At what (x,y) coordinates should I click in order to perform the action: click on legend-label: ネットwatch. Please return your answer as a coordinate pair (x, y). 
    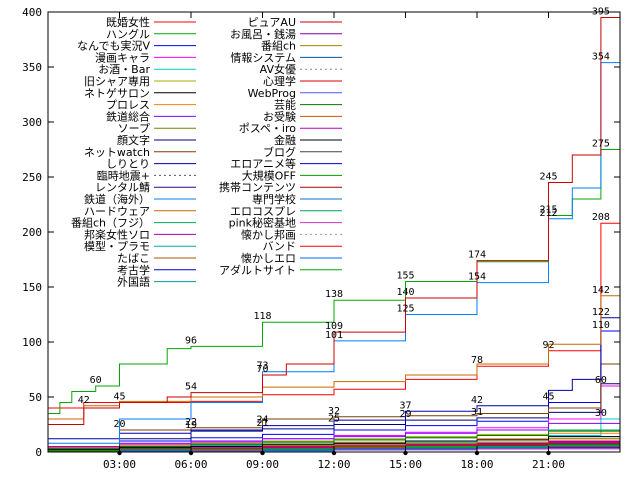
    Looking at the image, I should click on (117, 152).